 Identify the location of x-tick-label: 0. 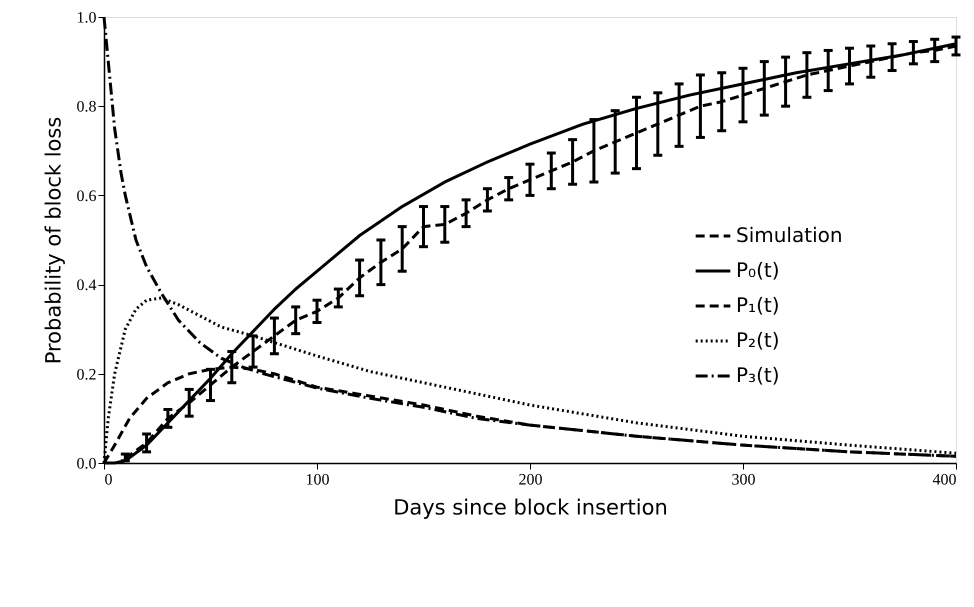
(108, 480).